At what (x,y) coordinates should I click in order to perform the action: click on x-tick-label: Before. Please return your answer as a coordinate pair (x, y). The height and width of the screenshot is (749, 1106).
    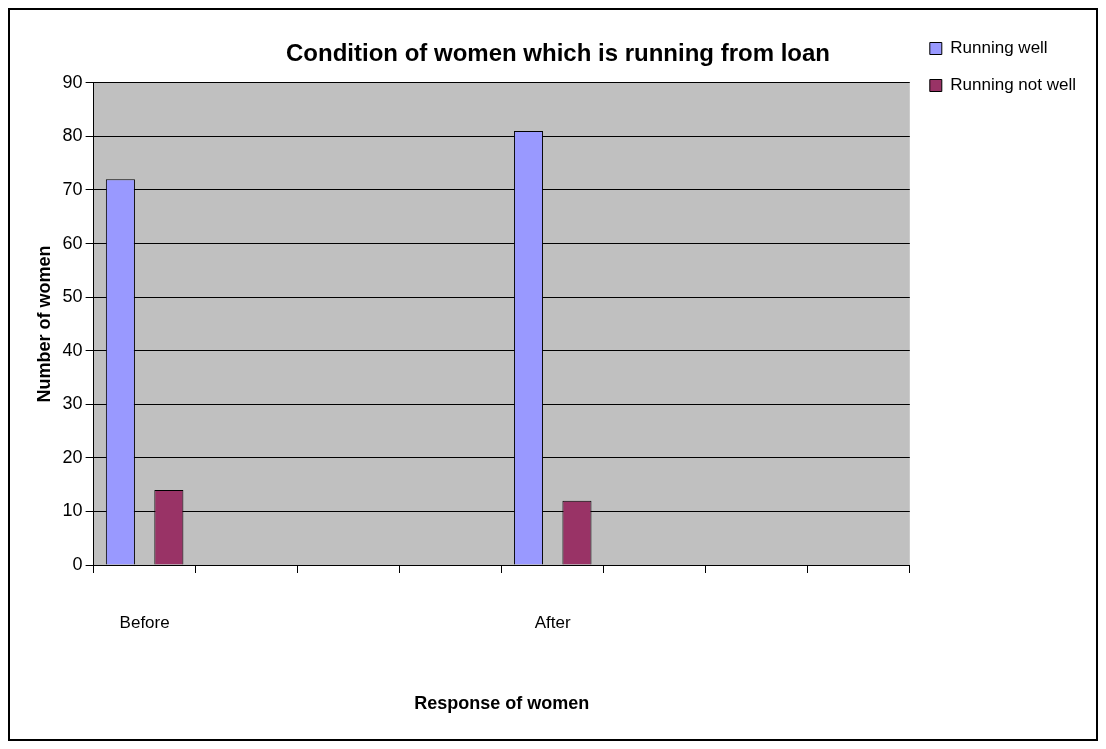
    Looking at the image, I should click on (144, 622).